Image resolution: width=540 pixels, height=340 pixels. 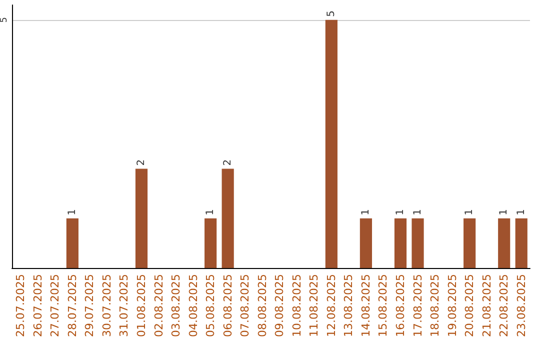 I want to click on x-tick-label: 05.08.2025, so click(x=211, y=306).